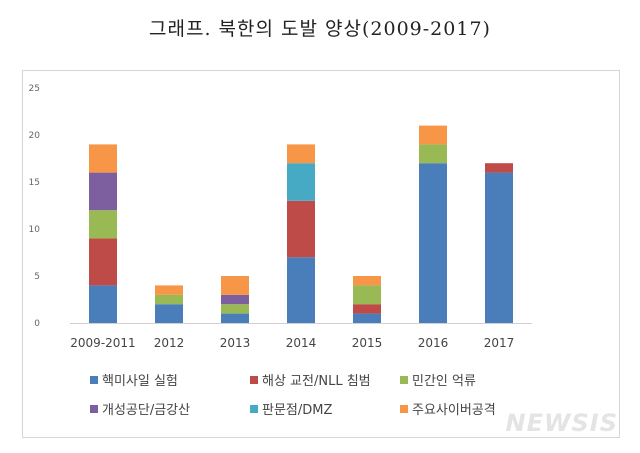 This screenshot has height=453, width=640. I want to click on x-tick-label: 2013, so click(235, 343).